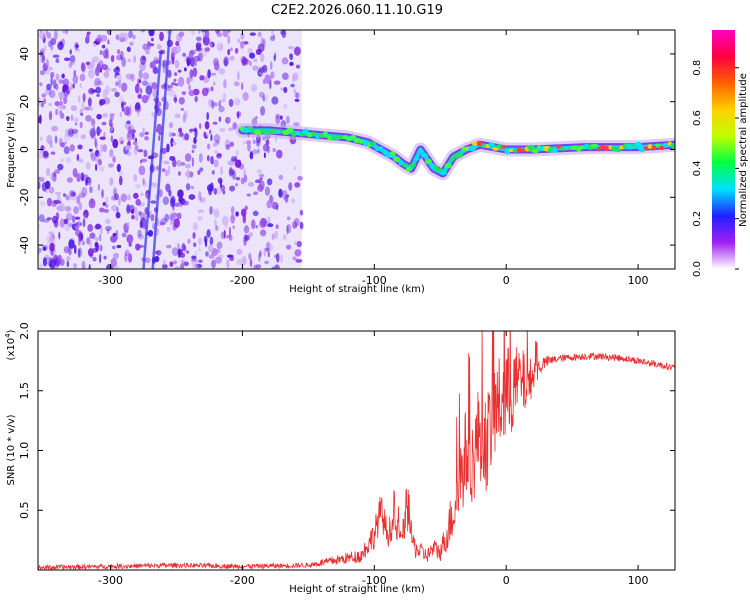 This screenshot has height=600, width=750. I want to click on noise-streak, so click(152, 161).